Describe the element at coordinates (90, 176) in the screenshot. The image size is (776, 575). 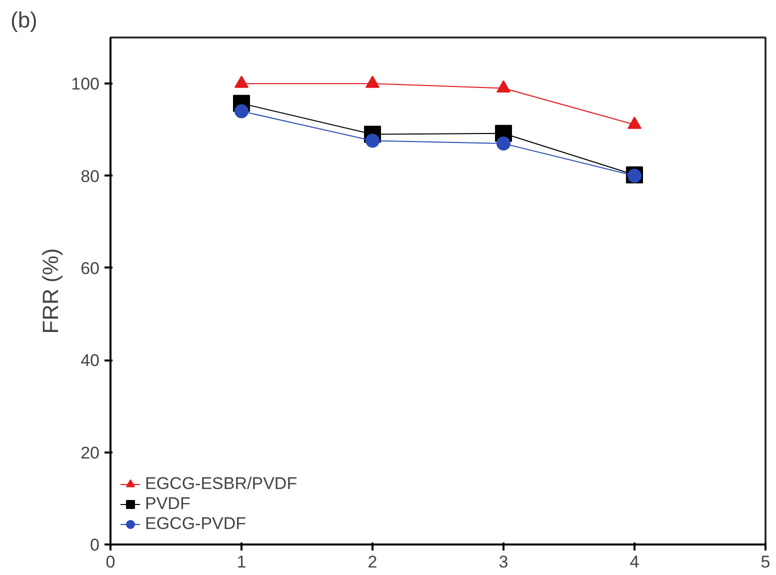
I see `y-tick-label: 80` at that location.